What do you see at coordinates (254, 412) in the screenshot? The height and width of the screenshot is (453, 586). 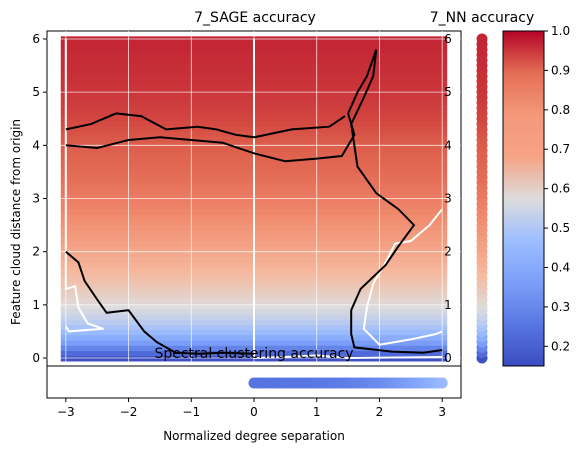 I see `x-tick-label: 0` at bounding box center [254, 412].